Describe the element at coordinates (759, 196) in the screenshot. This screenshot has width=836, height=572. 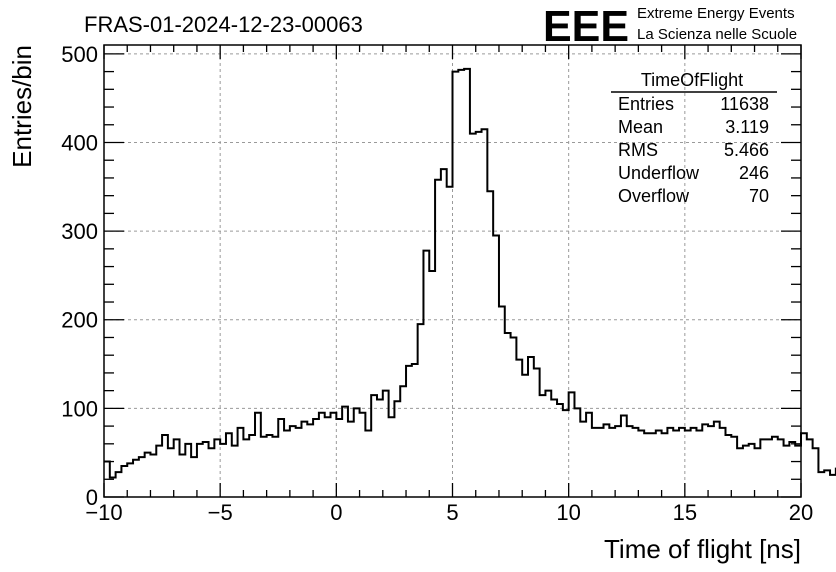
I see `stats-row-value: 70` at that location.